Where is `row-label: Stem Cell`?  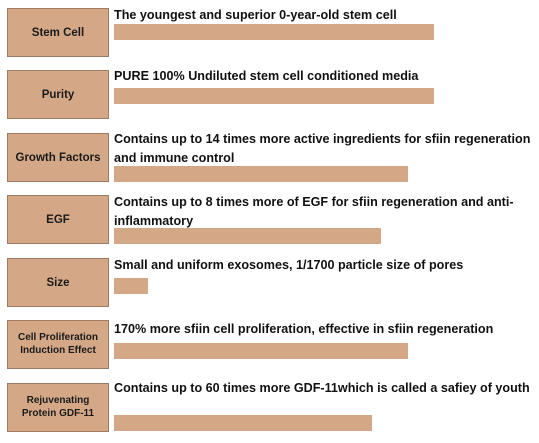
row-label: Stem Cell is located at coordinates (58, 32).